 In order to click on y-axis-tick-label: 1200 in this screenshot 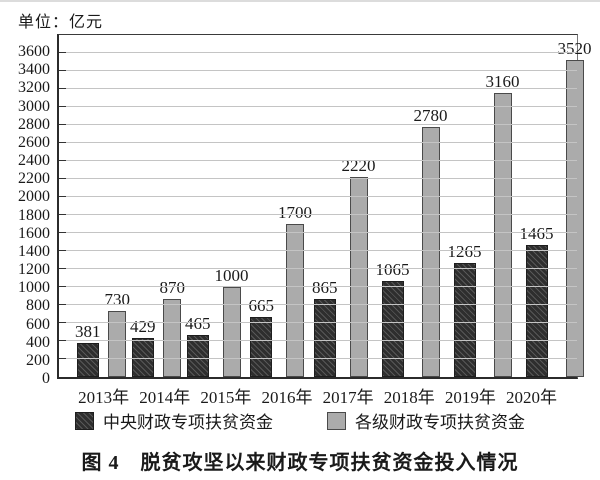, I will do `click(34, 270)`.